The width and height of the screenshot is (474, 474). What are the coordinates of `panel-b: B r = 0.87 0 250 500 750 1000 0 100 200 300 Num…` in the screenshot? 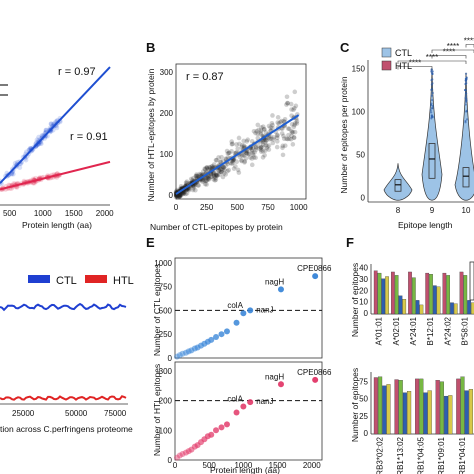 It's located at (227, 136).